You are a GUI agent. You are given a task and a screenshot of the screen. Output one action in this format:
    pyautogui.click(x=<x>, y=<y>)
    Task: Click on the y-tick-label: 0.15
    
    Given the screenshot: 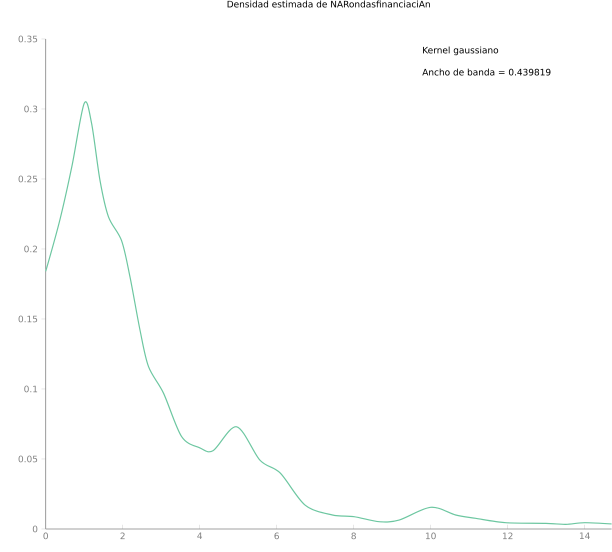 What is the action you would take?
    pyautogui.click(x=28, y=319)
    